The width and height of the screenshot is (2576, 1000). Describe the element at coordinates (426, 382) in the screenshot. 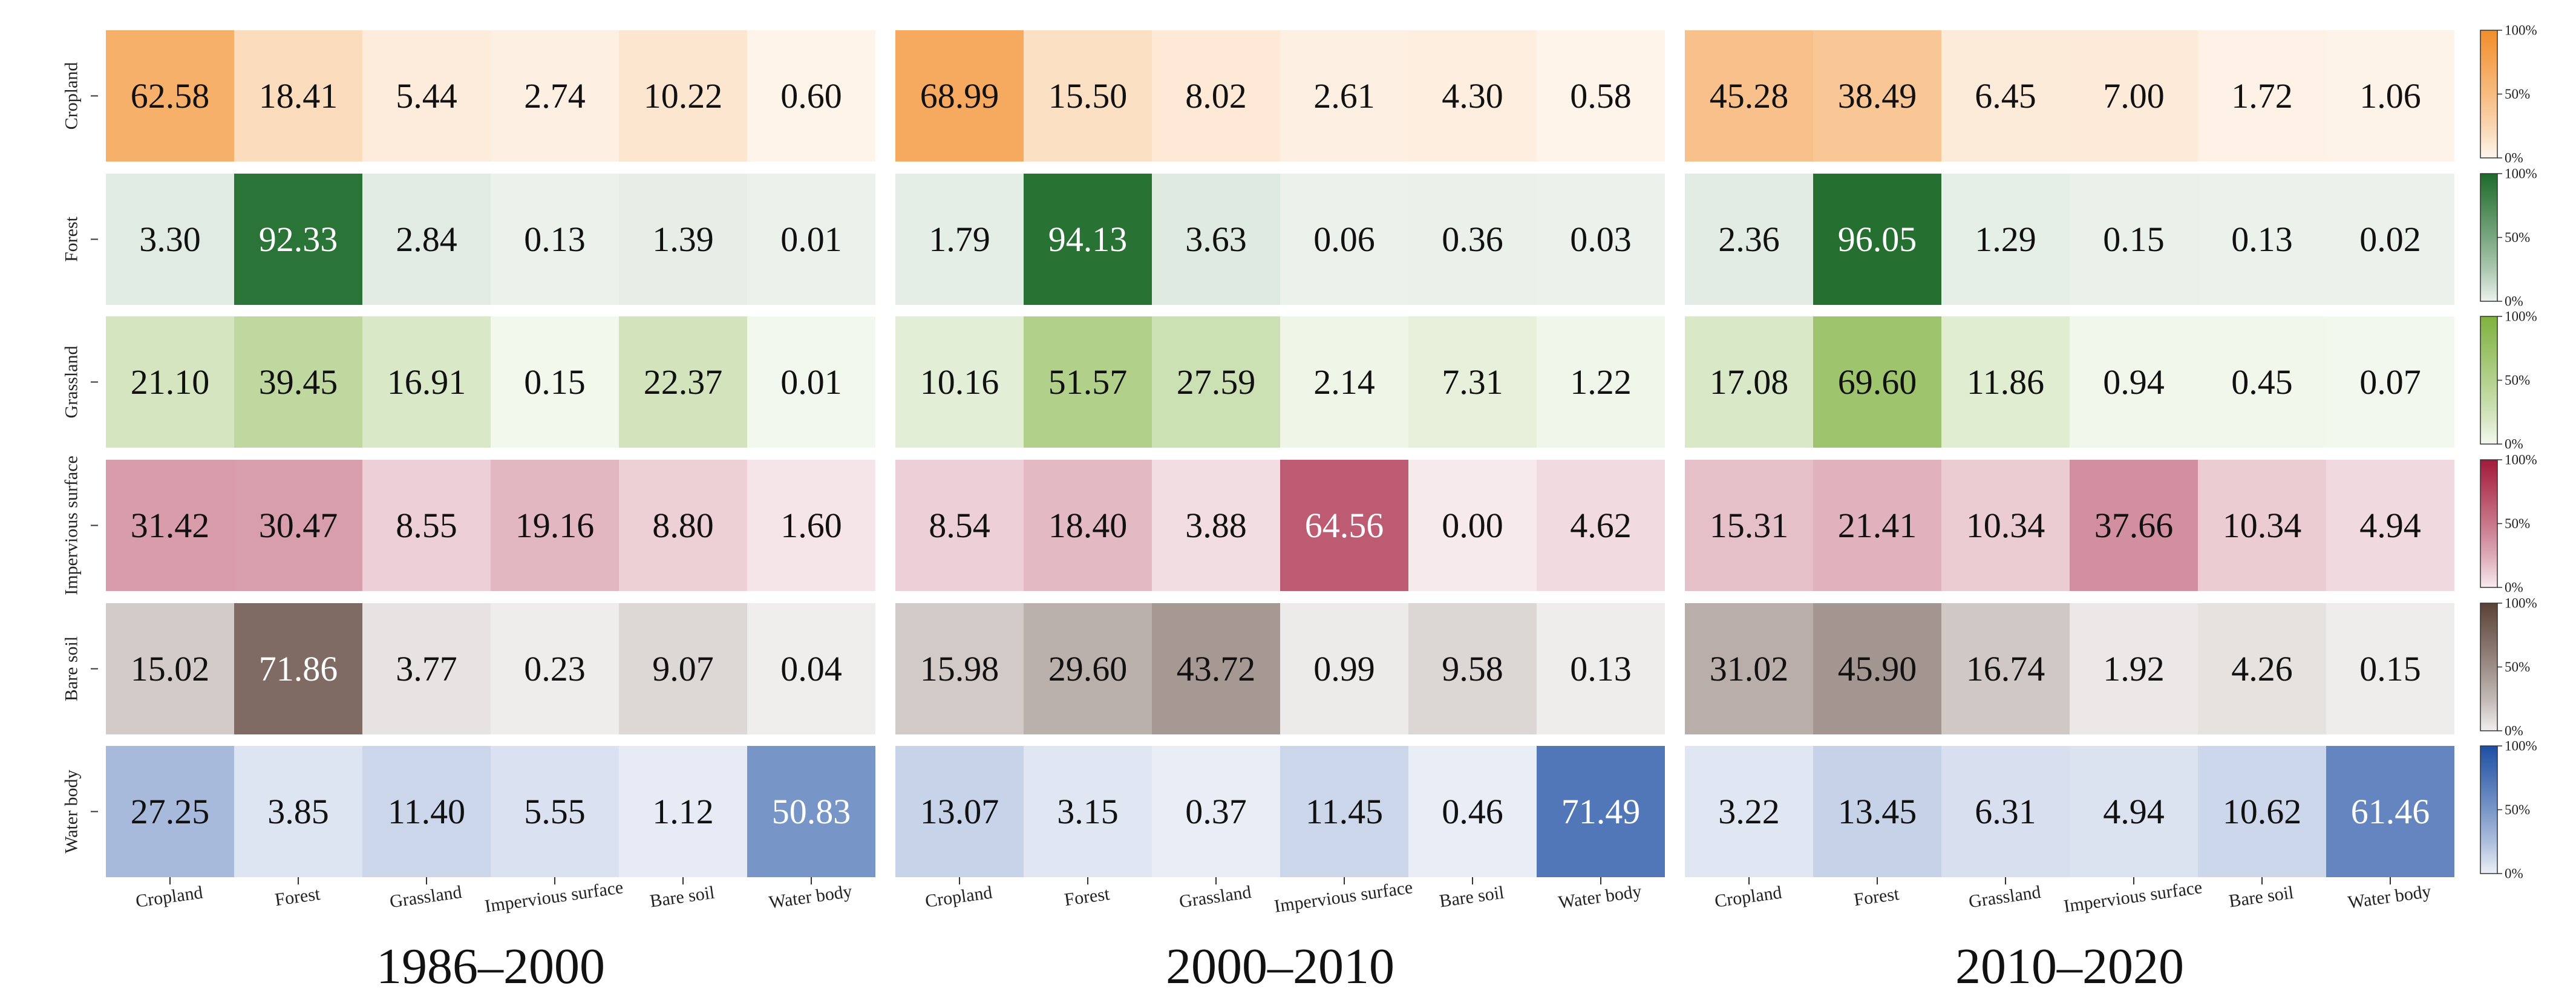

I see `cell-value: 16.91` at that location.